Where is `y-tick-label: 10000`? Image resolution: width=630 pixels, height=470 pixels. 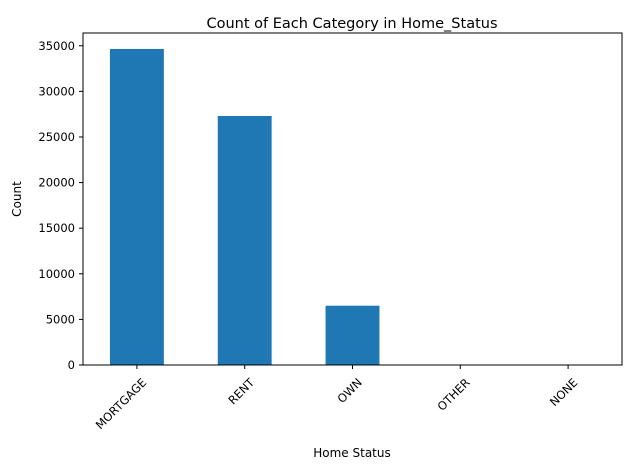 y-tick-label: 10000 is located at coordinates (56, 274).